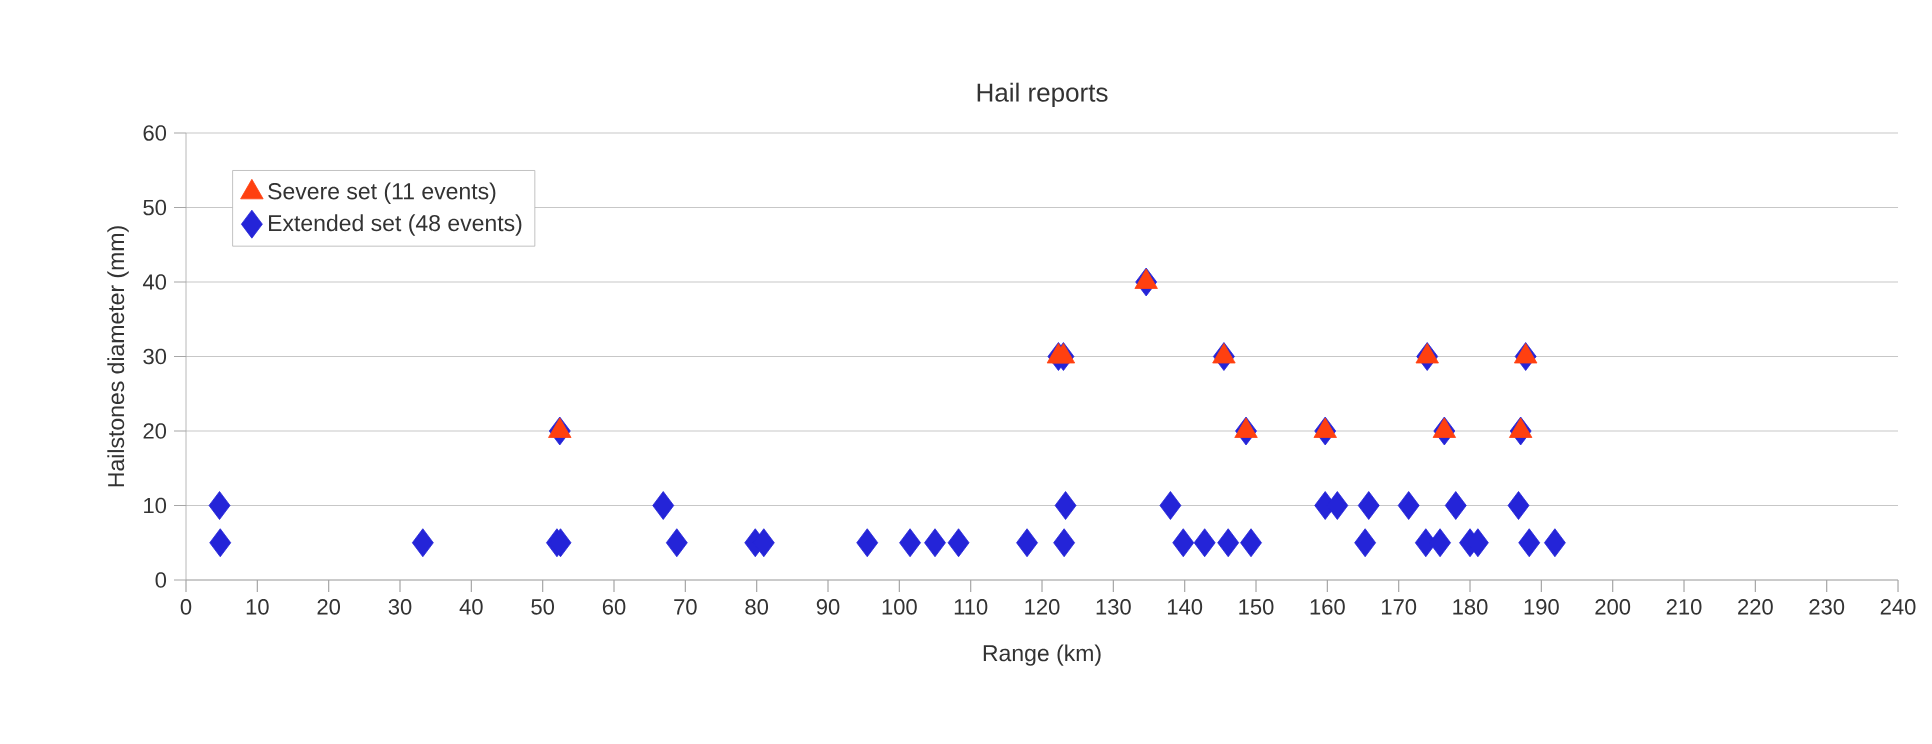 The width and height of the screenshot is (1932, 744). What do you see at coordinates (1113, 607) in the screenshot?
I see `x-tick-label: 130` at bounding box center [1113, 607].